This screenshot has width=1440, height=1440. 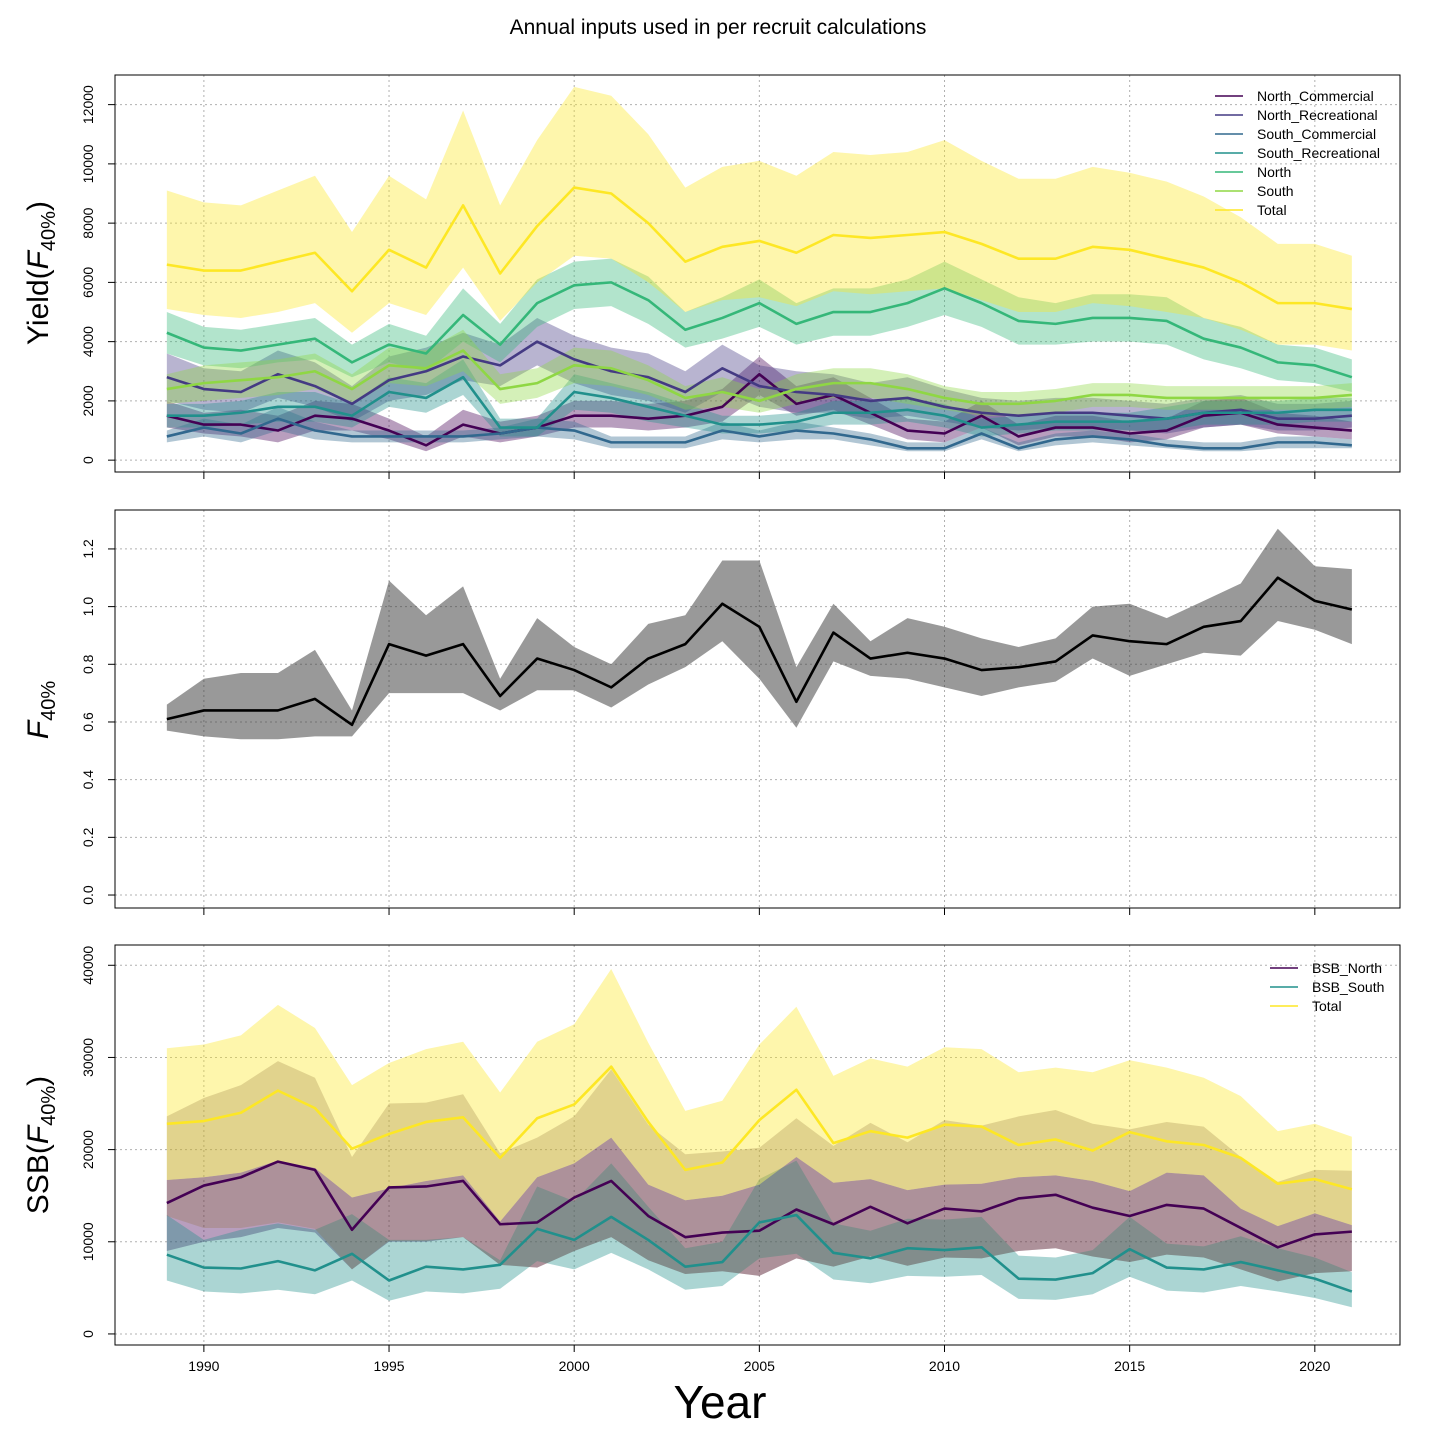 What do you see at coordinates (97, 1142) in the screenshot?
I see `ssb-y-ticks: 0 10000 20000 30000 40000` at bounding box center [97, 1142].